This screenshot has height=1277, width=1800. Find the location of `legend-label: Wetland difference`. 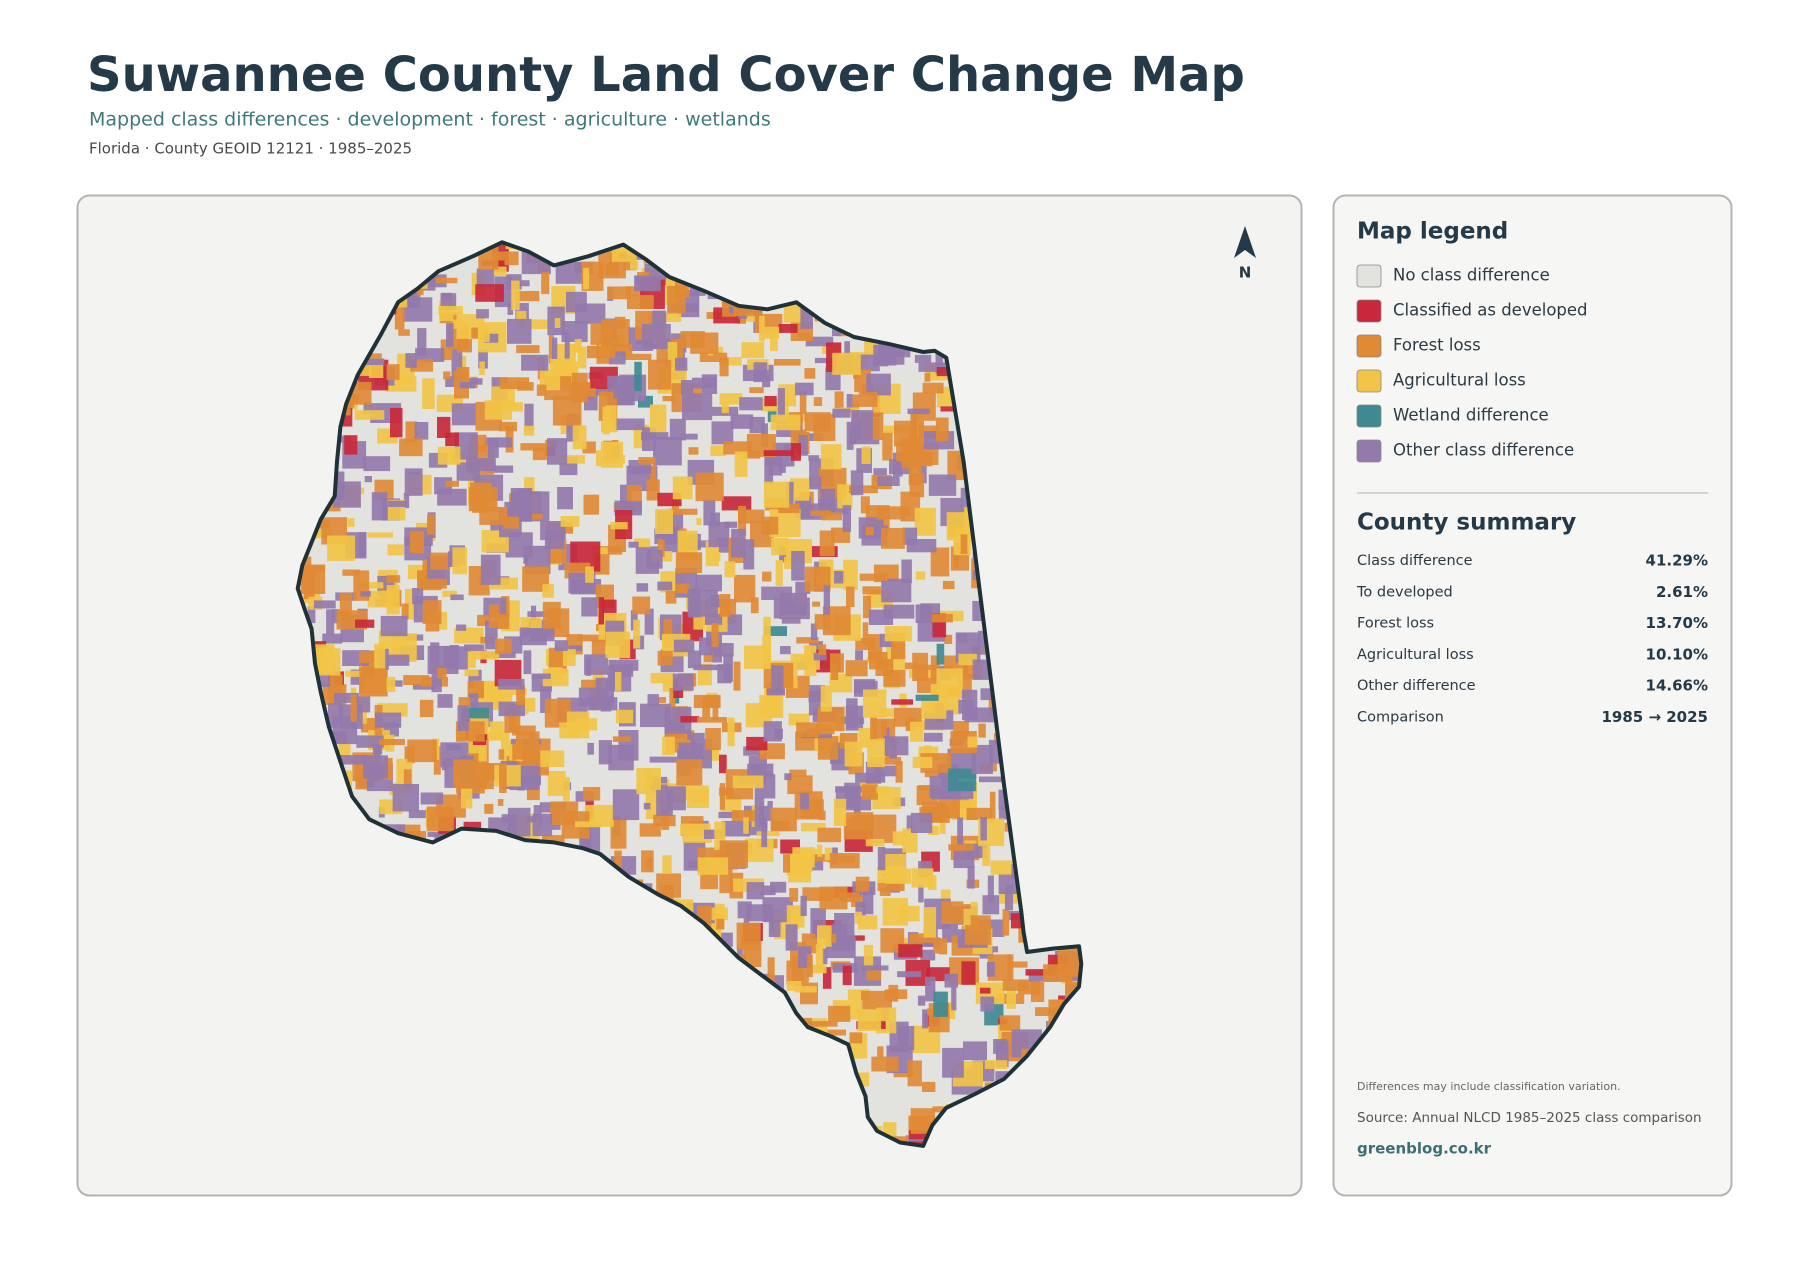

legend-label: Wetland difference is located at coordinates (1471, 415).